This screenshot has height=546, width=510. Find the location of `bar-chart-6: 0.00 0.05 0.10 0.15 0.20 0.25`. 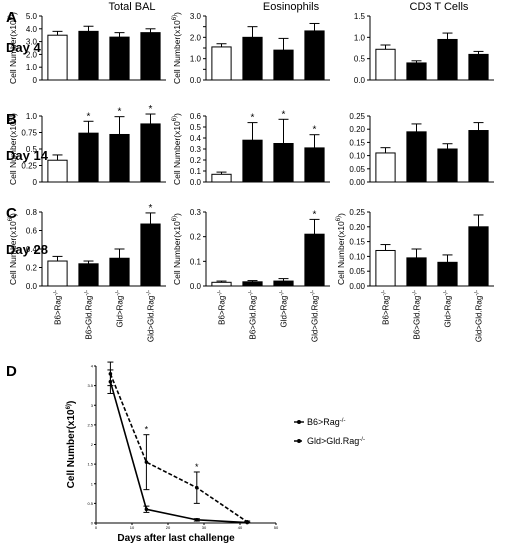

bar-chart-6: 0.00 0.05 0.10 0.15 0.20 0.25 is located at coordinates (421, 149).